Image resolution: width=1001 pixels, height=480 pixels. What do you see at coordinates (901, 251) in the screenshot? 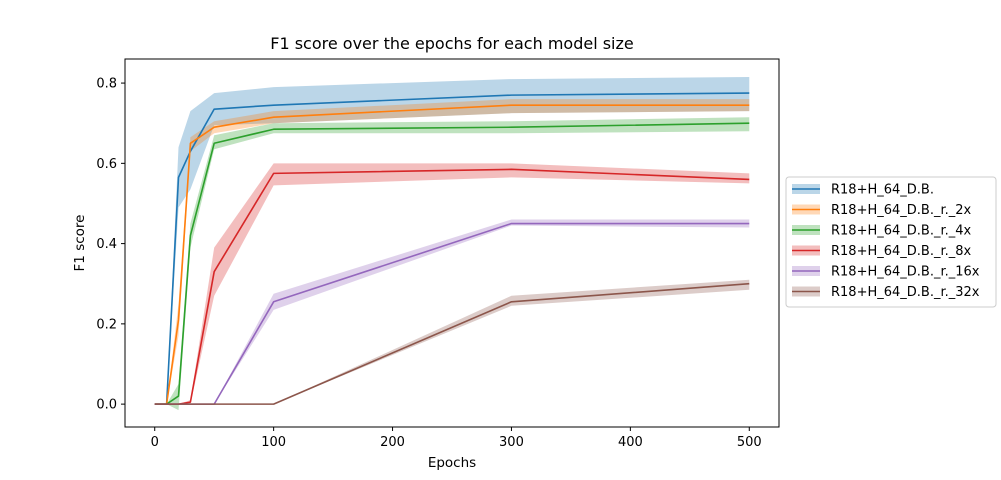
I see `legend-label: R18+H_64_D.B._r._8x` at bounding box center [901, 251].